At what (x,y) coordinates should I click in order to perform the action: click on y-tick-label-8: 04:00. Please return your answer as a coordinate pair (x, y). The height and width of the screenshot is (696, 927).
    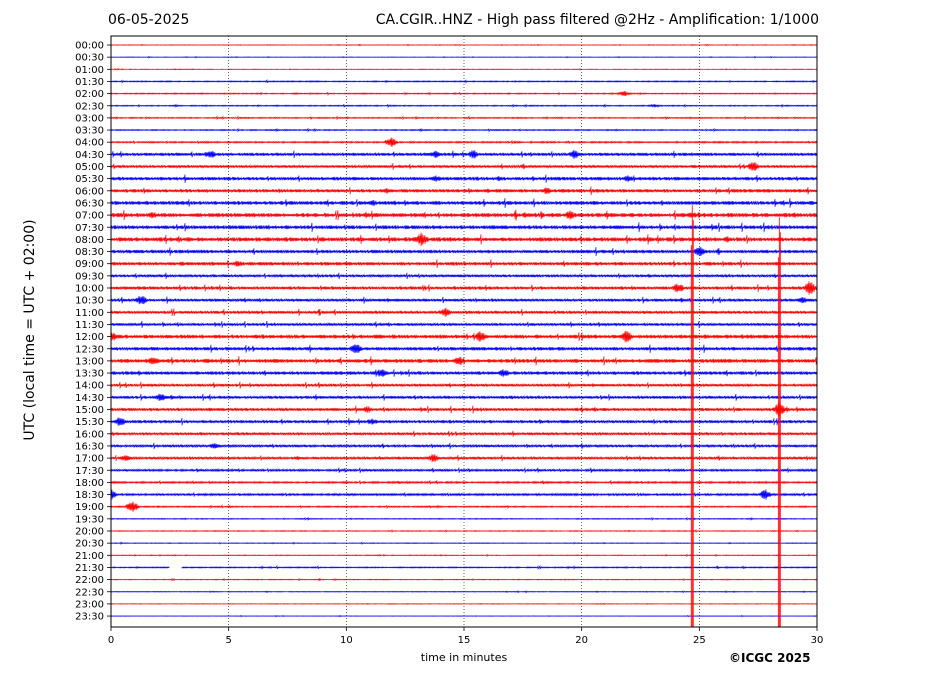
    Looking at the image, I should click on (89, 143).